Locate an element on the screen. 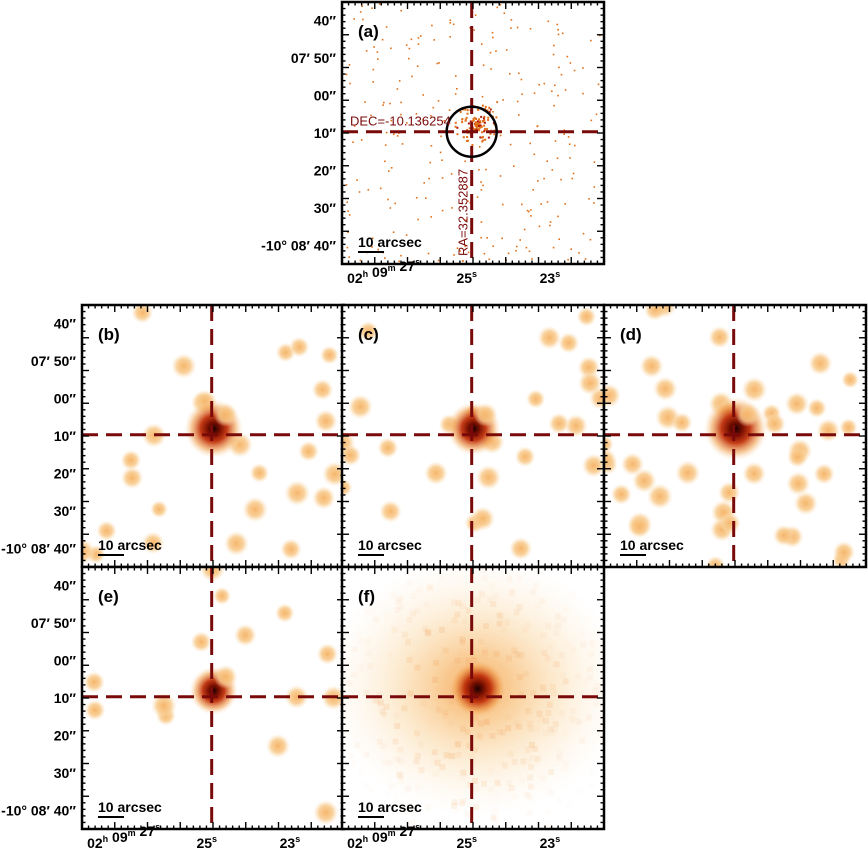 The width and height of the screenshot is (868, 848). panel-image is located at coordinates (732, 436).